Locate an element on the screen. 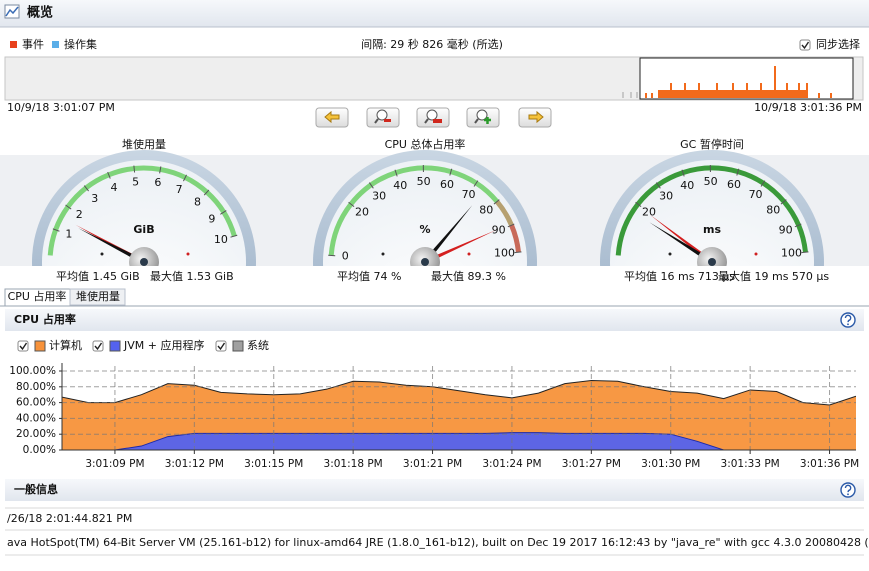 The width and height of the screenshot is (869, 571). gauge-tick-label: 60 is located at coordinates (447, 184).